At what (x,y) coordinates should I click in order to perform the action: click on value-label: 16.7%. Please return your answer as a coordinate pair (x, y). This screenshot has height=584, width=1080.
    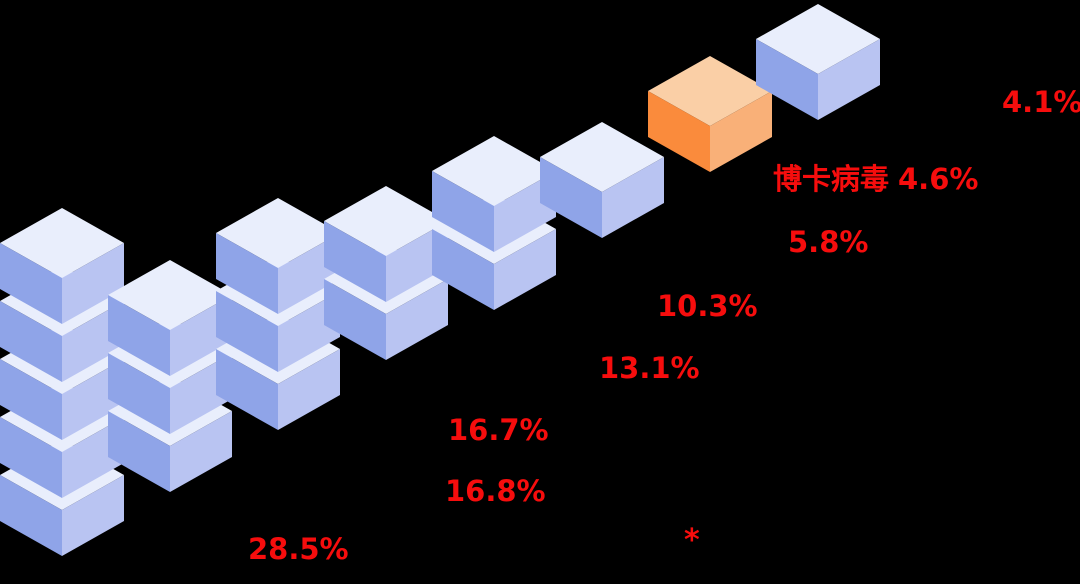
    Looking at the image, I should click on (498, 430).